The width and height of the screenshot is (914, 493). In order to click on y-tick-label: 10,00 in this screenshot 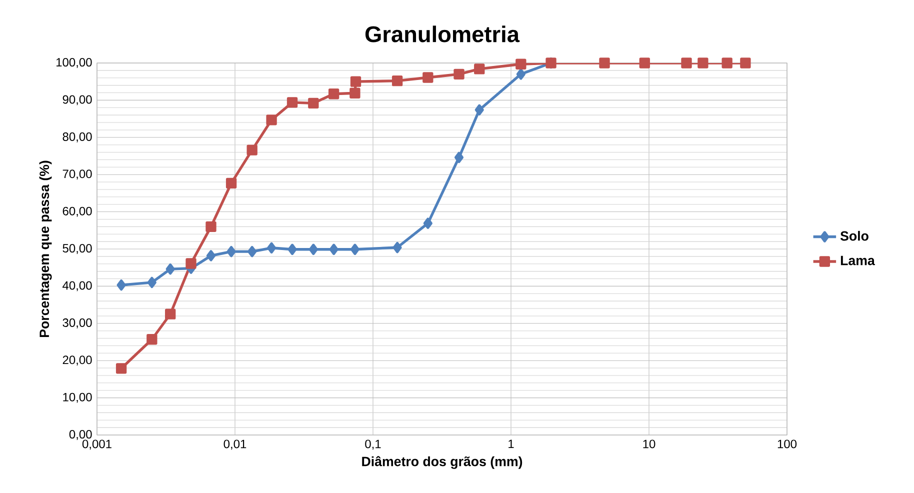, I will do `click(77, 397)`.